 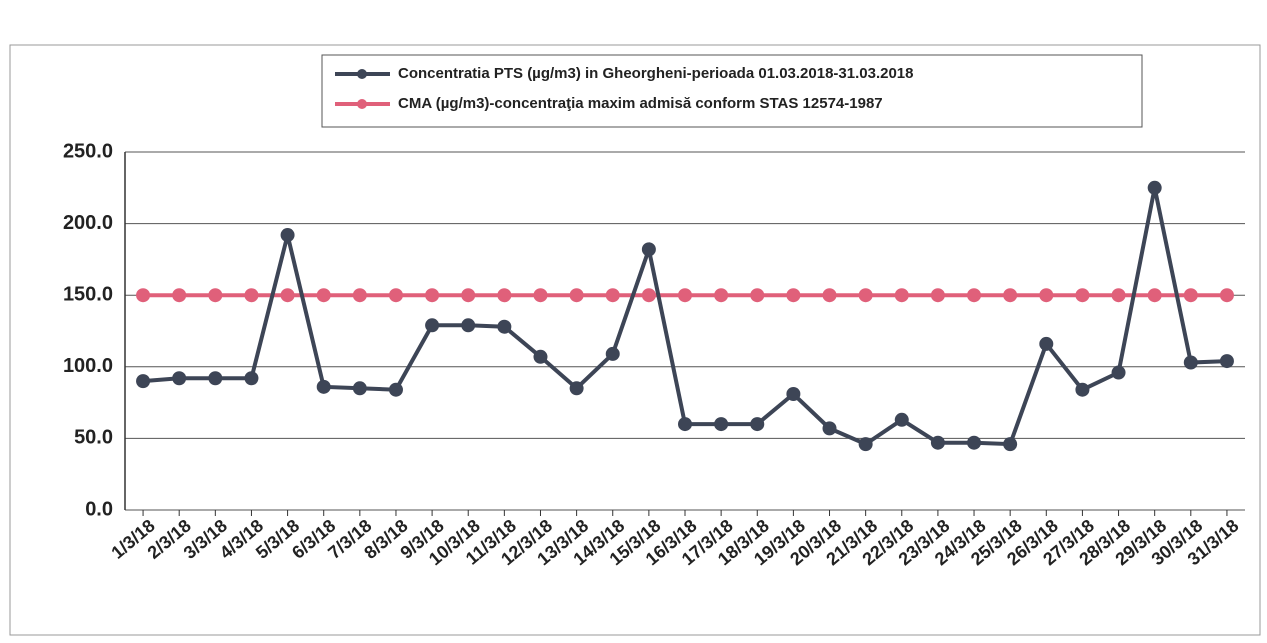 What do you see at coordinates (732, 91) in the screenshot?
I see `legend-box` at bounding box center [732, 91].